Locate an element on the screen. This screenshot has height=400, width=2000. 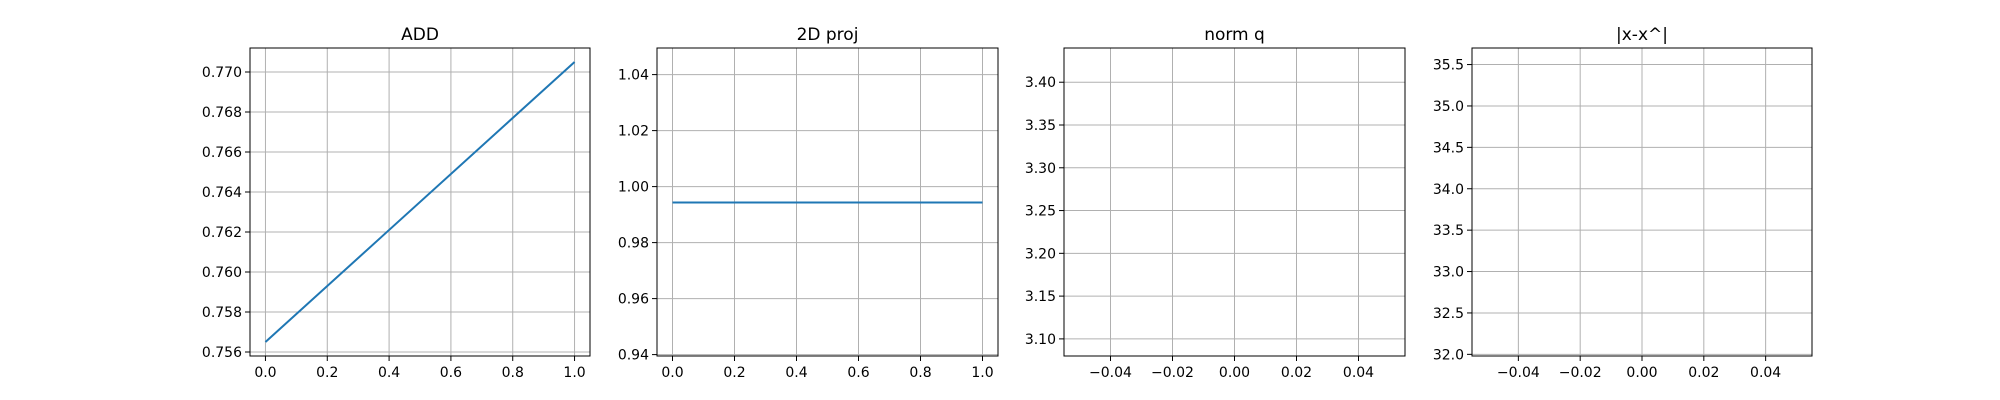
add-ytick-label-2: 0.760 is located at coordinates (222, 273).